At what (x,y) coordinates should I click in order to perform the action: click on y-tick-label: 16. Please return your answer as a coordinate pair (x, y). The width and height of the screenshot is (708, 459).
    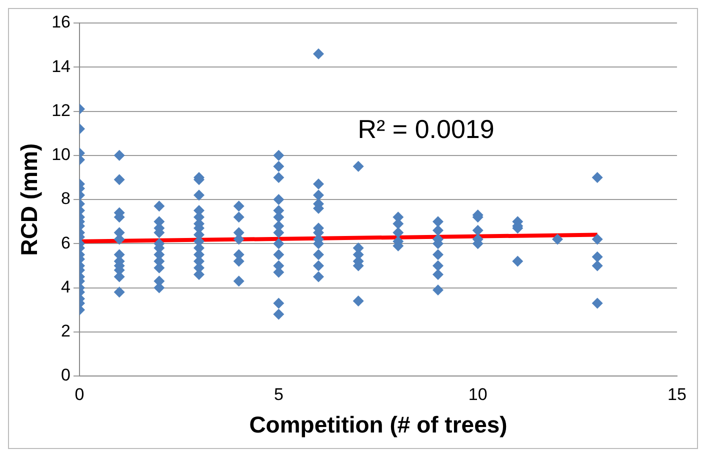
    Looking at the image, I should click on (61, 22).